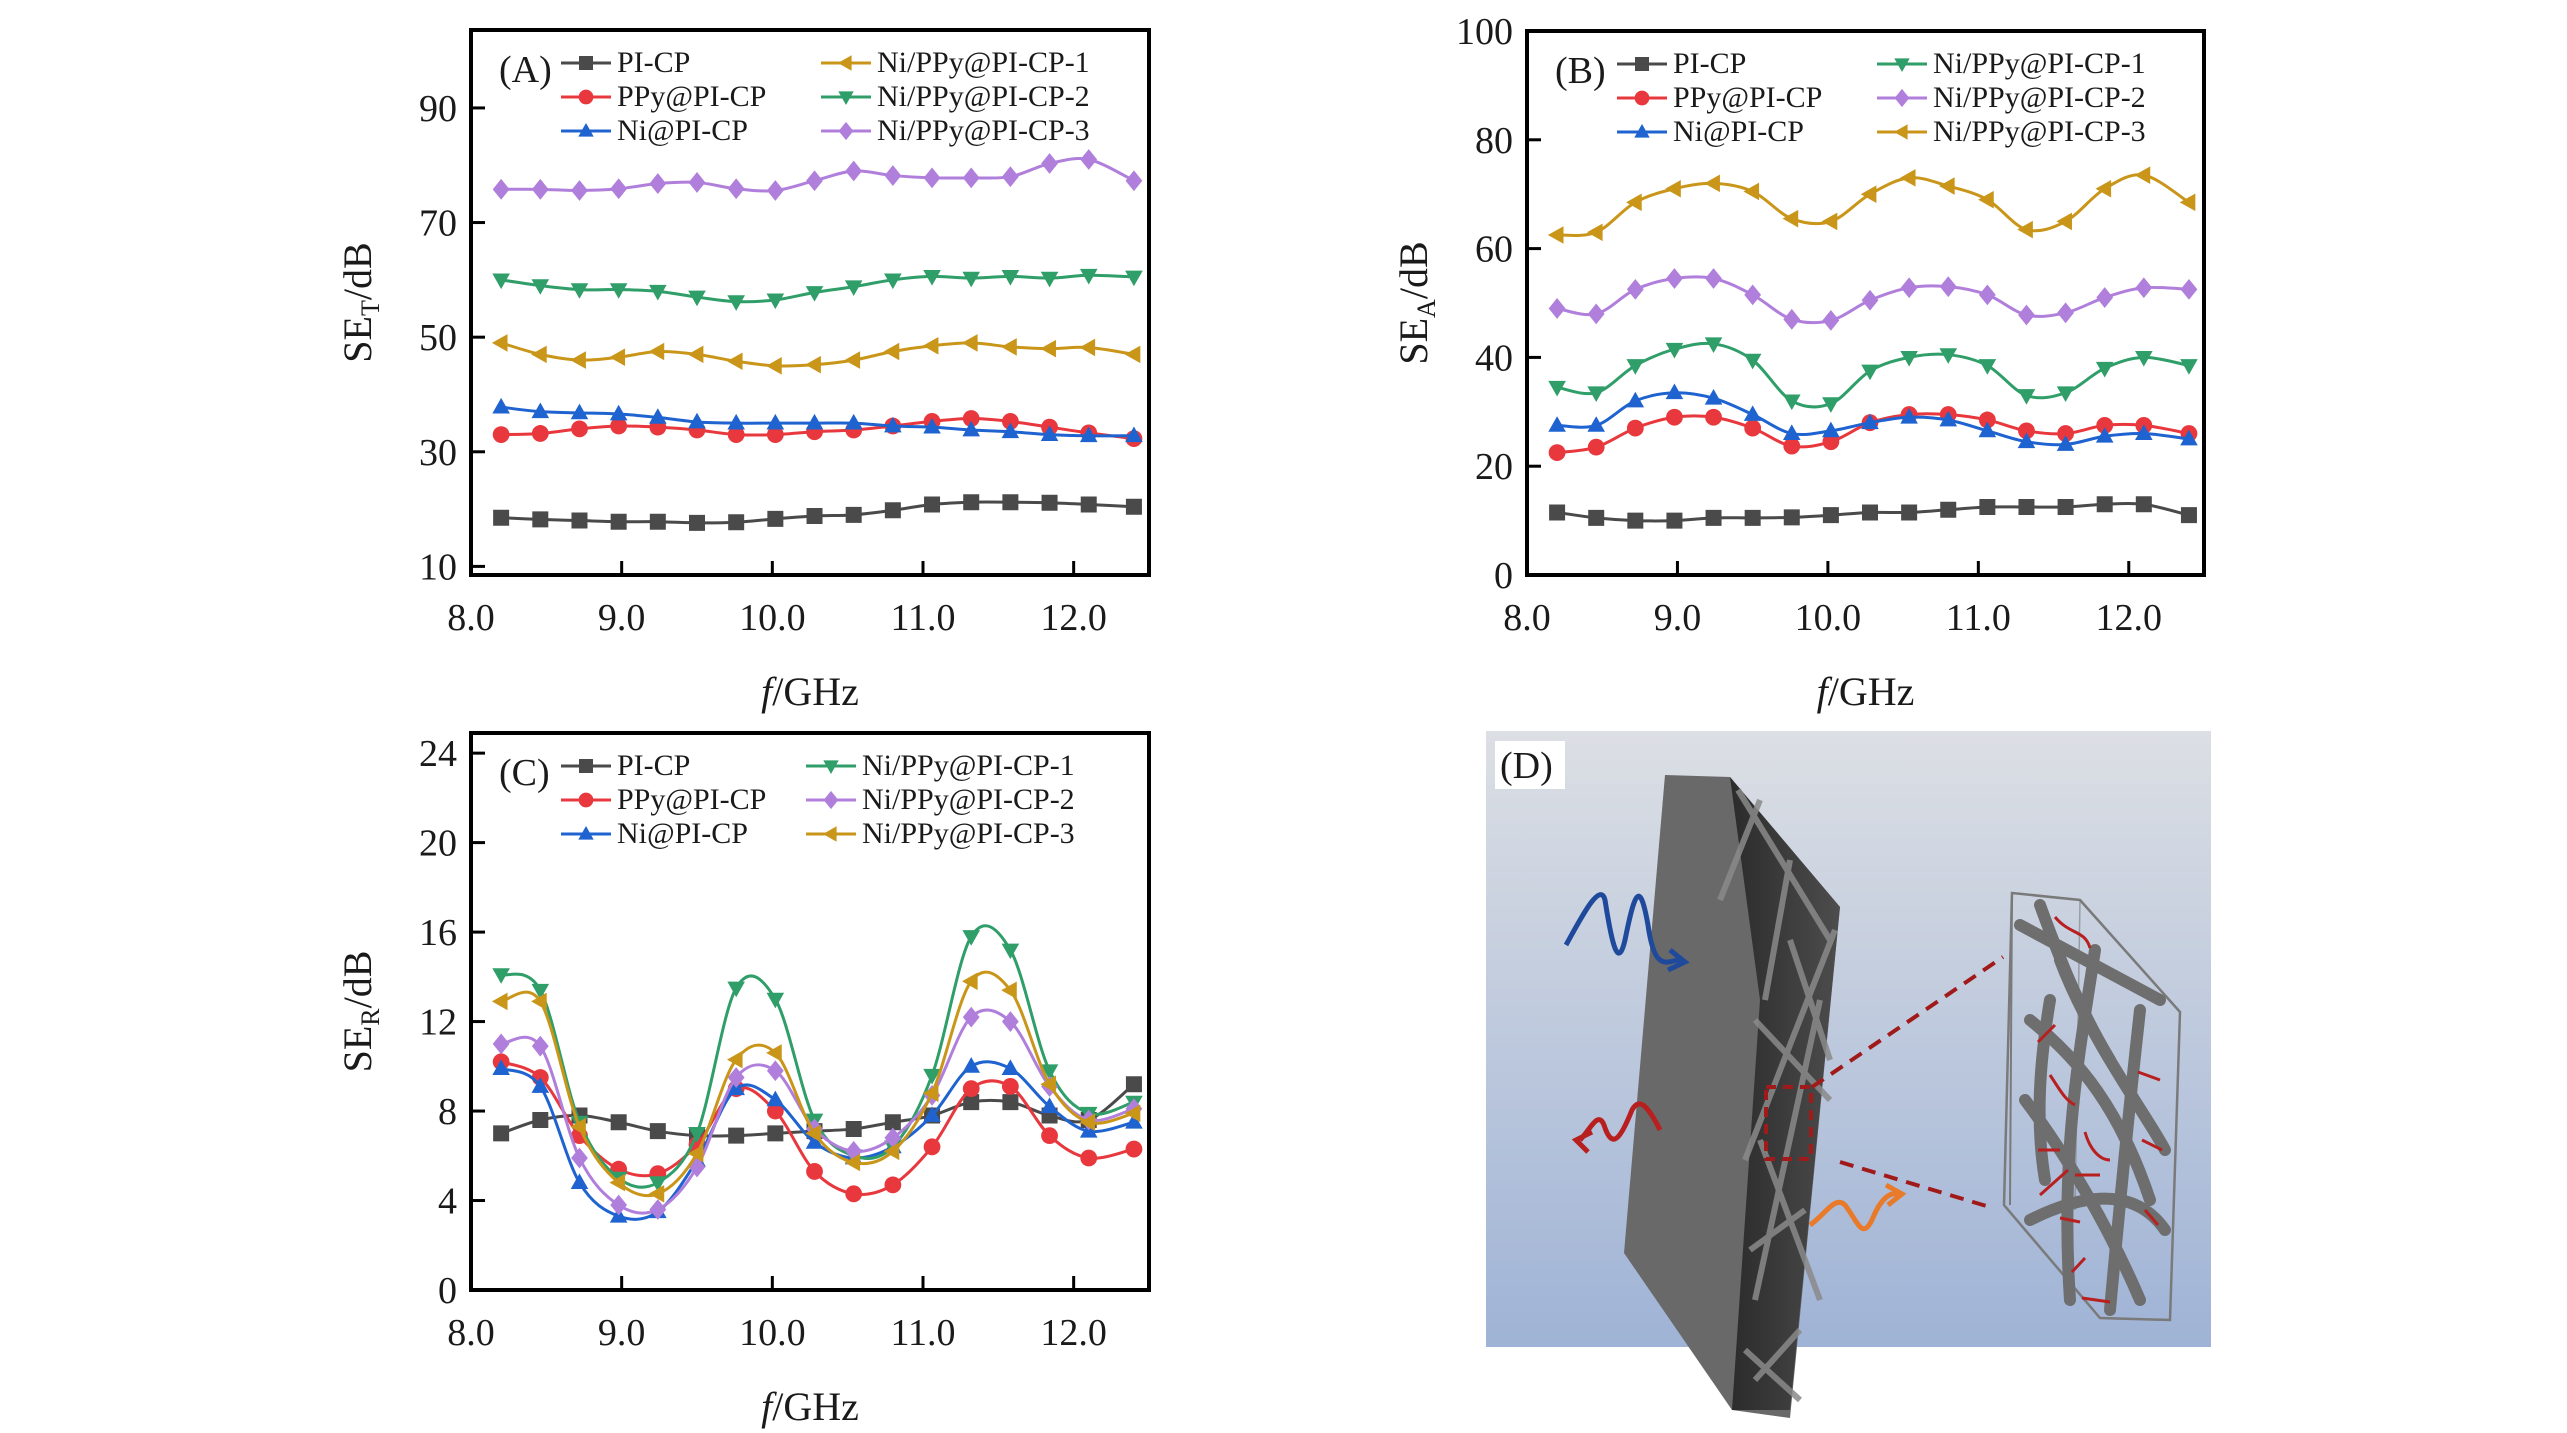 This screenshot has height=1433, width=2567. What do you see at coordinates (1907, 1022) in the screenshot?
I see `zoom-line-top` at bounding box center [1907, 1022].